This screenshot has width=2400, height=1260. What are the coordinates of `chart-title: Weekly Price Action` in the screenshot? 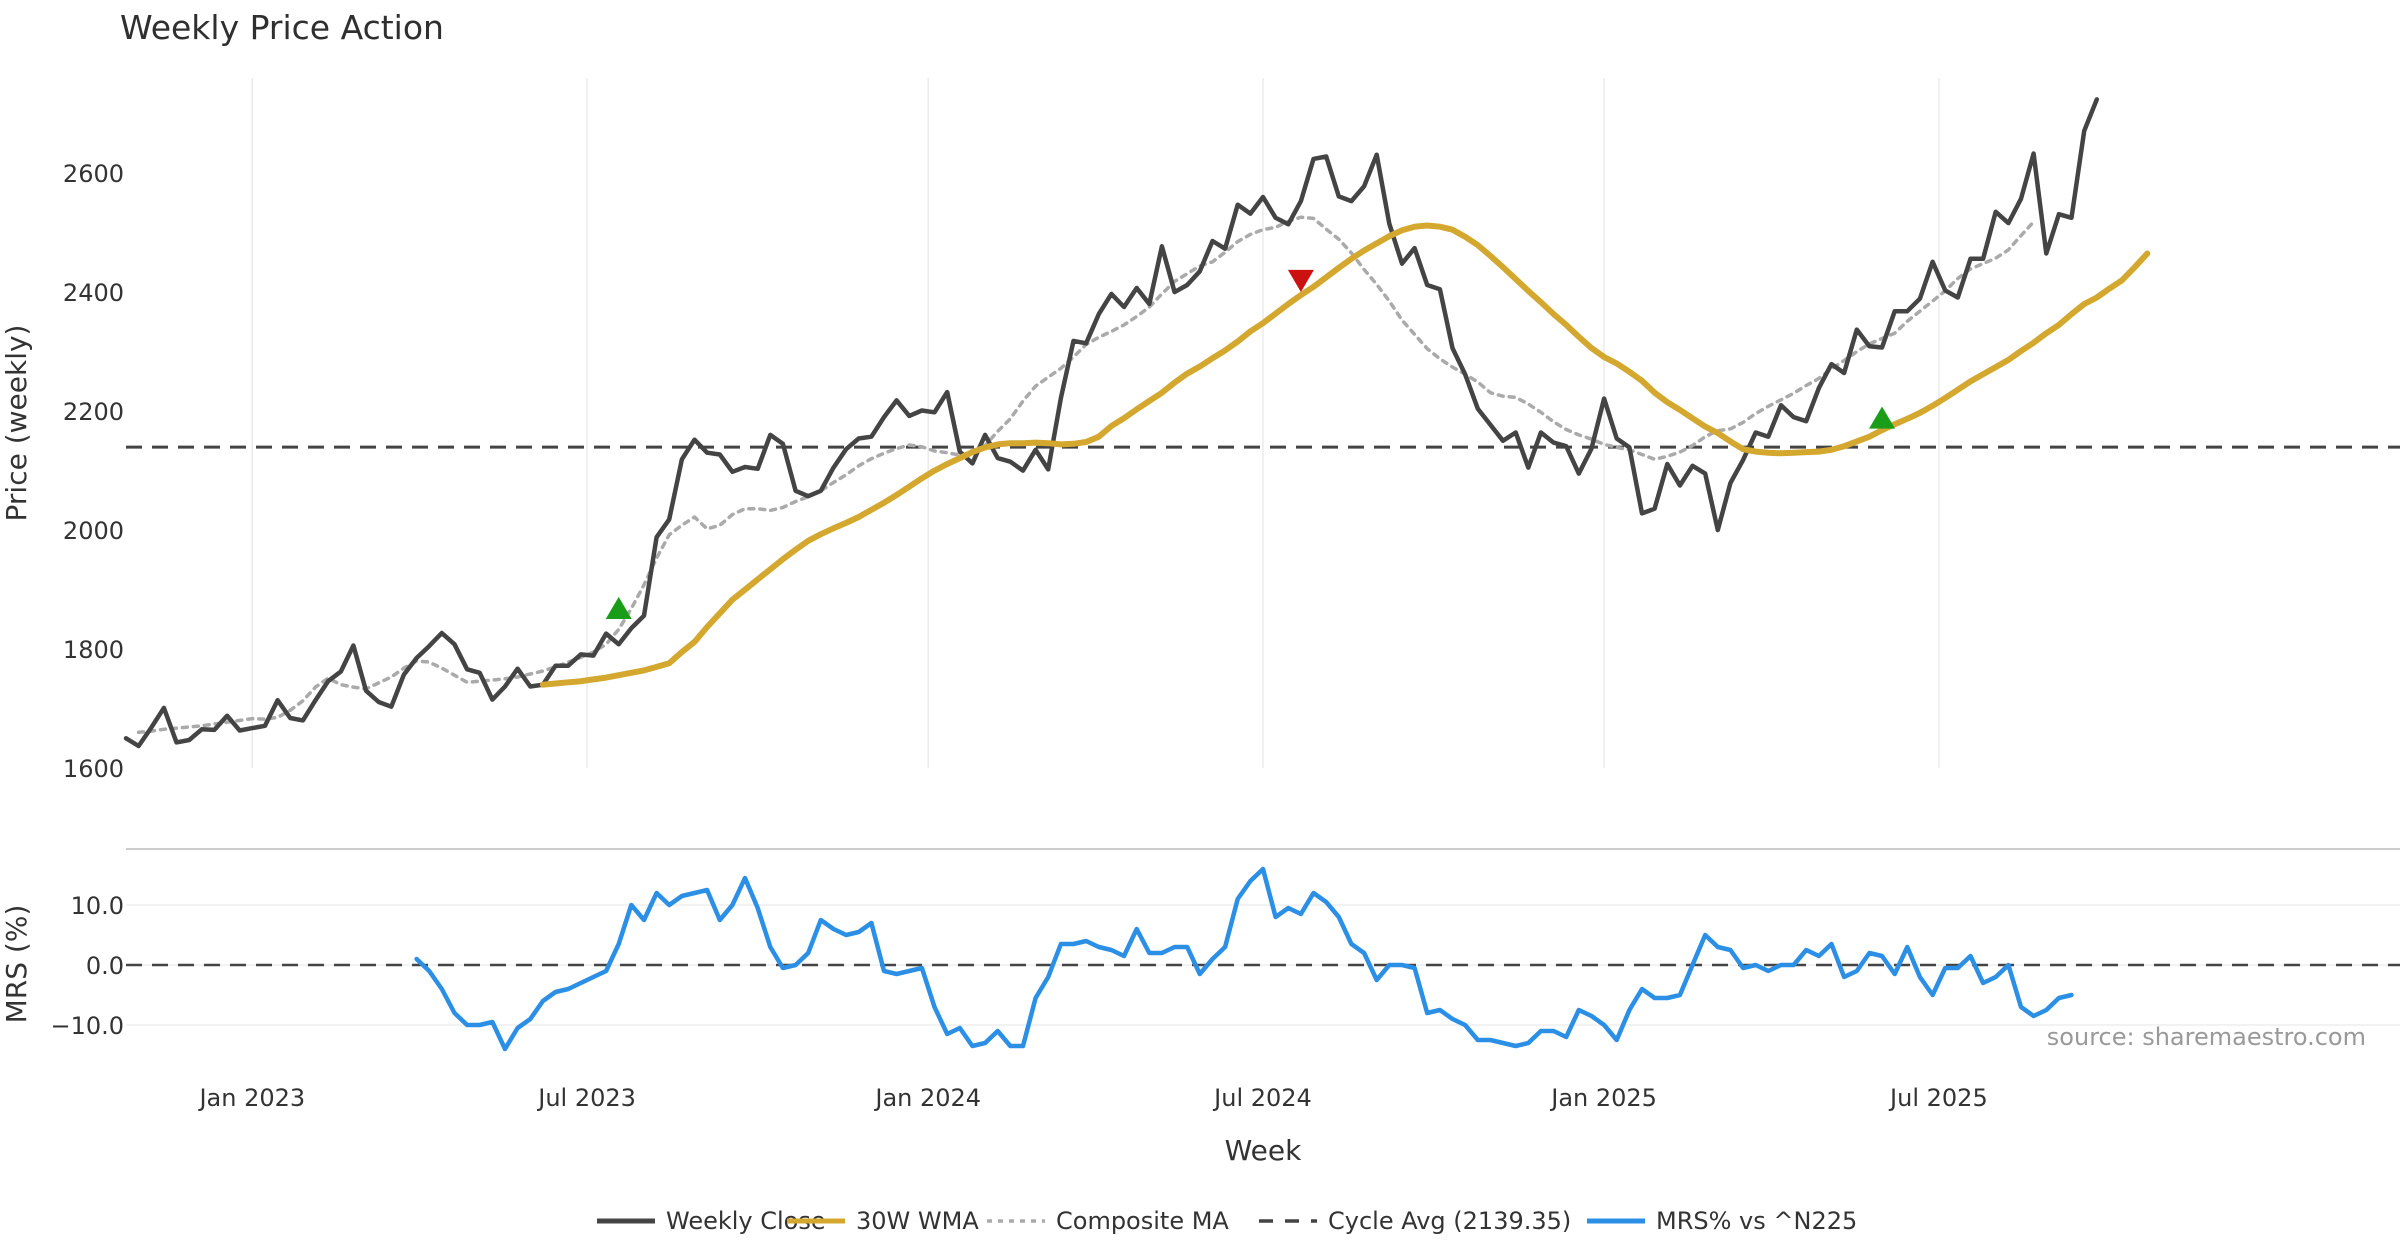 It's located at (282, 27).